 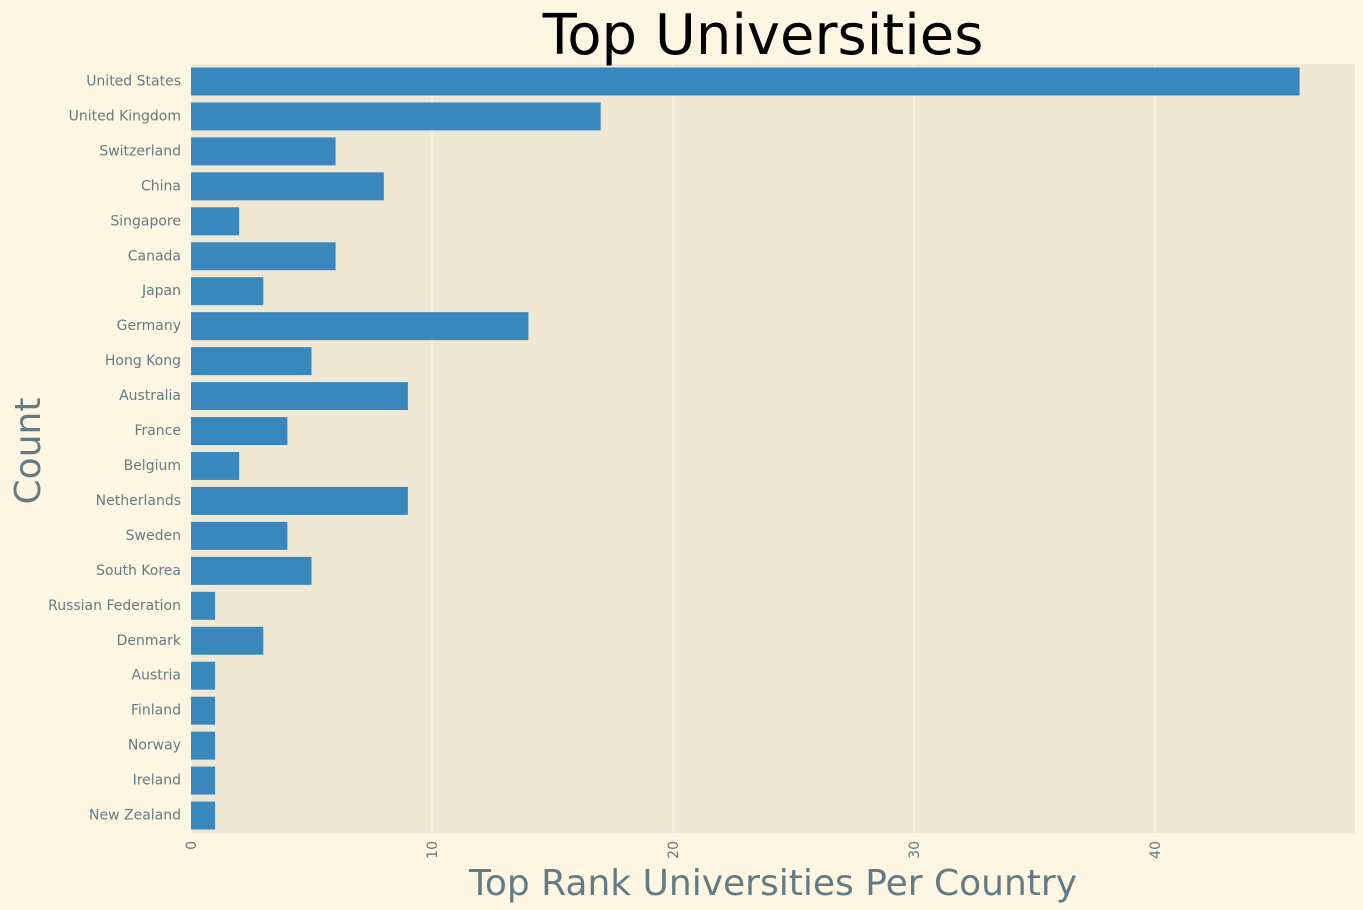 I want to click on y-tick-label: United States, so click(x=133, y=81).